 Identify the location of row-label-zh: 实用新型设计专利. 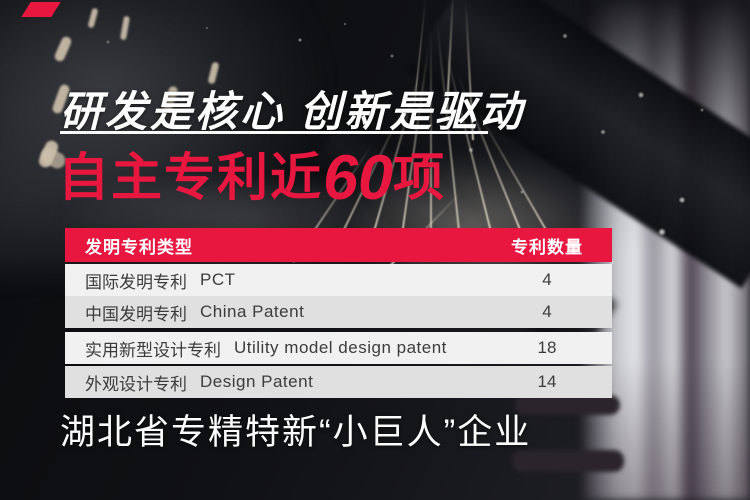
(153, 350).